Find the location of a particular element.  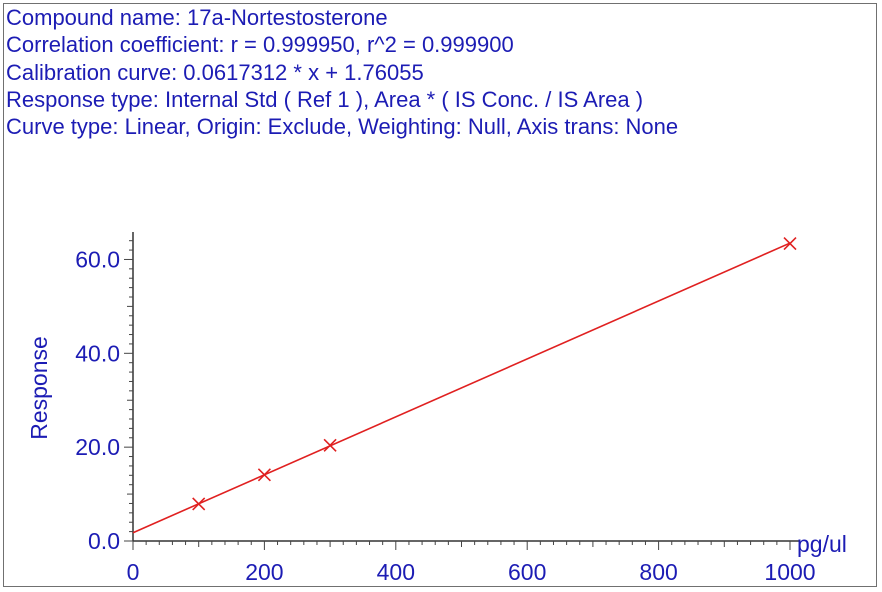

x-tick-label: 600 is located at coordinates (527, 572).